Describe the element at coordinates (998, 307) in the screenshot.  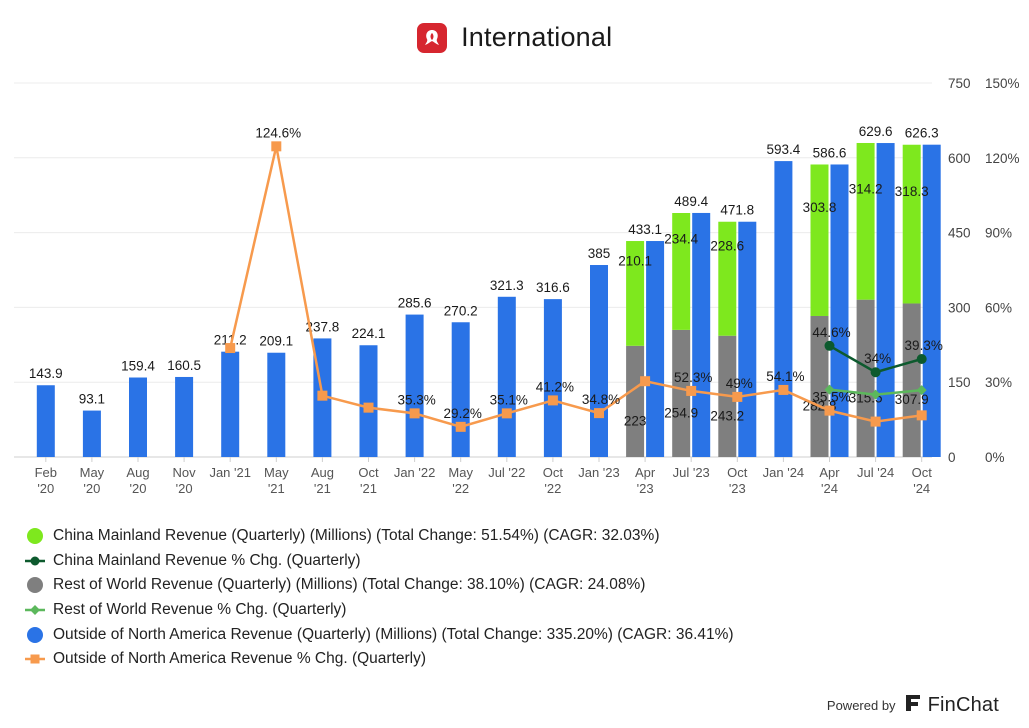
I see `y2-axis-tick-label: 60%` at that location.